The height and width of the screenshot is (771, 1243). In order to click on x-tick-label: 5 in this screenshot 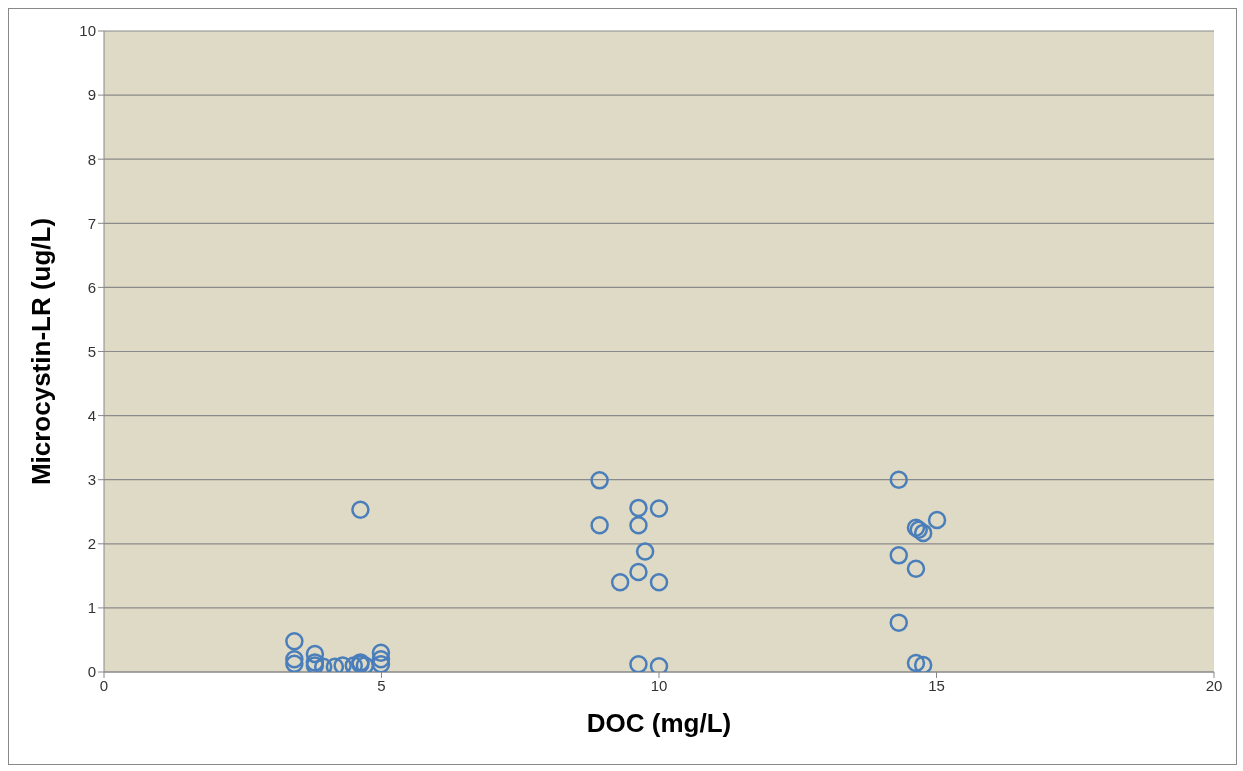, I will do `click(381, 685)`.